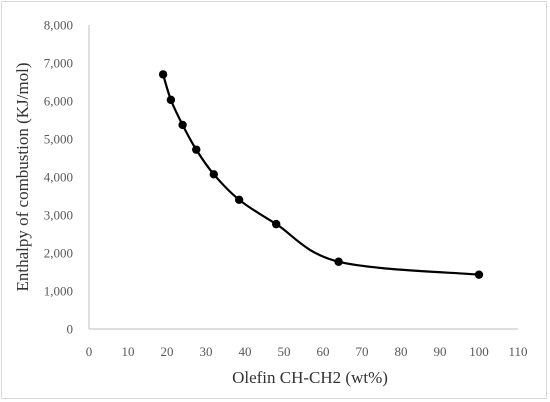  What do you see at coordinates (89, 351) in the screenshot?
I see `x-tick-label: 0` at bounding box center [89, 351].